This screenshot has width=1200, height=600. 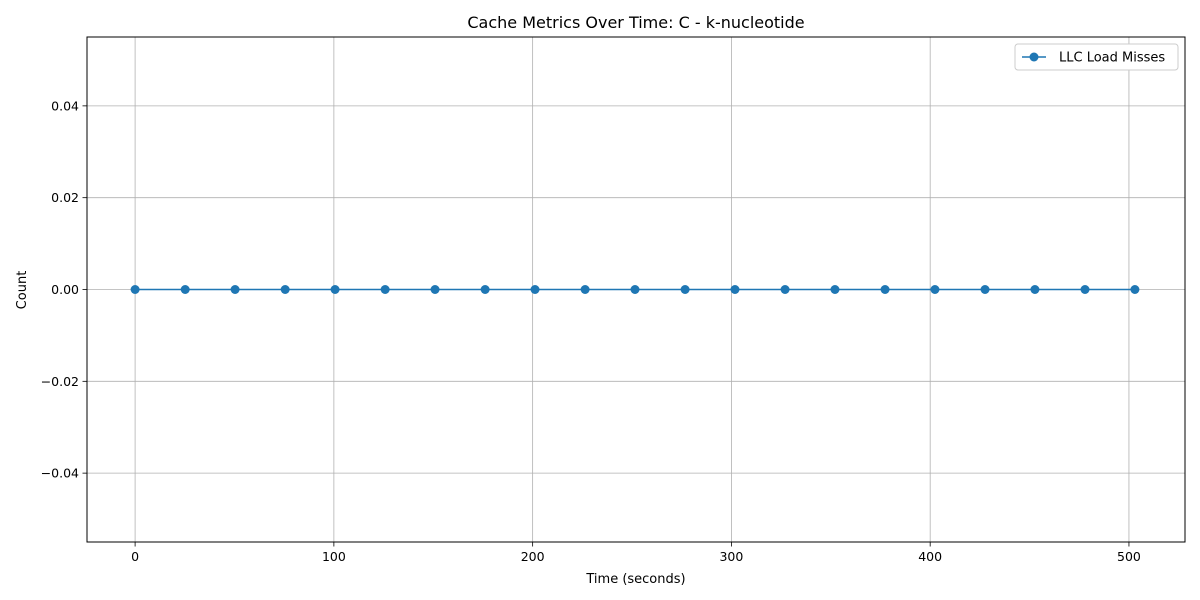 What do you see at coordinates (65, 197) in the screenshot?
I see `y-tick-label: 0.02` at bounding box center [65, 197].